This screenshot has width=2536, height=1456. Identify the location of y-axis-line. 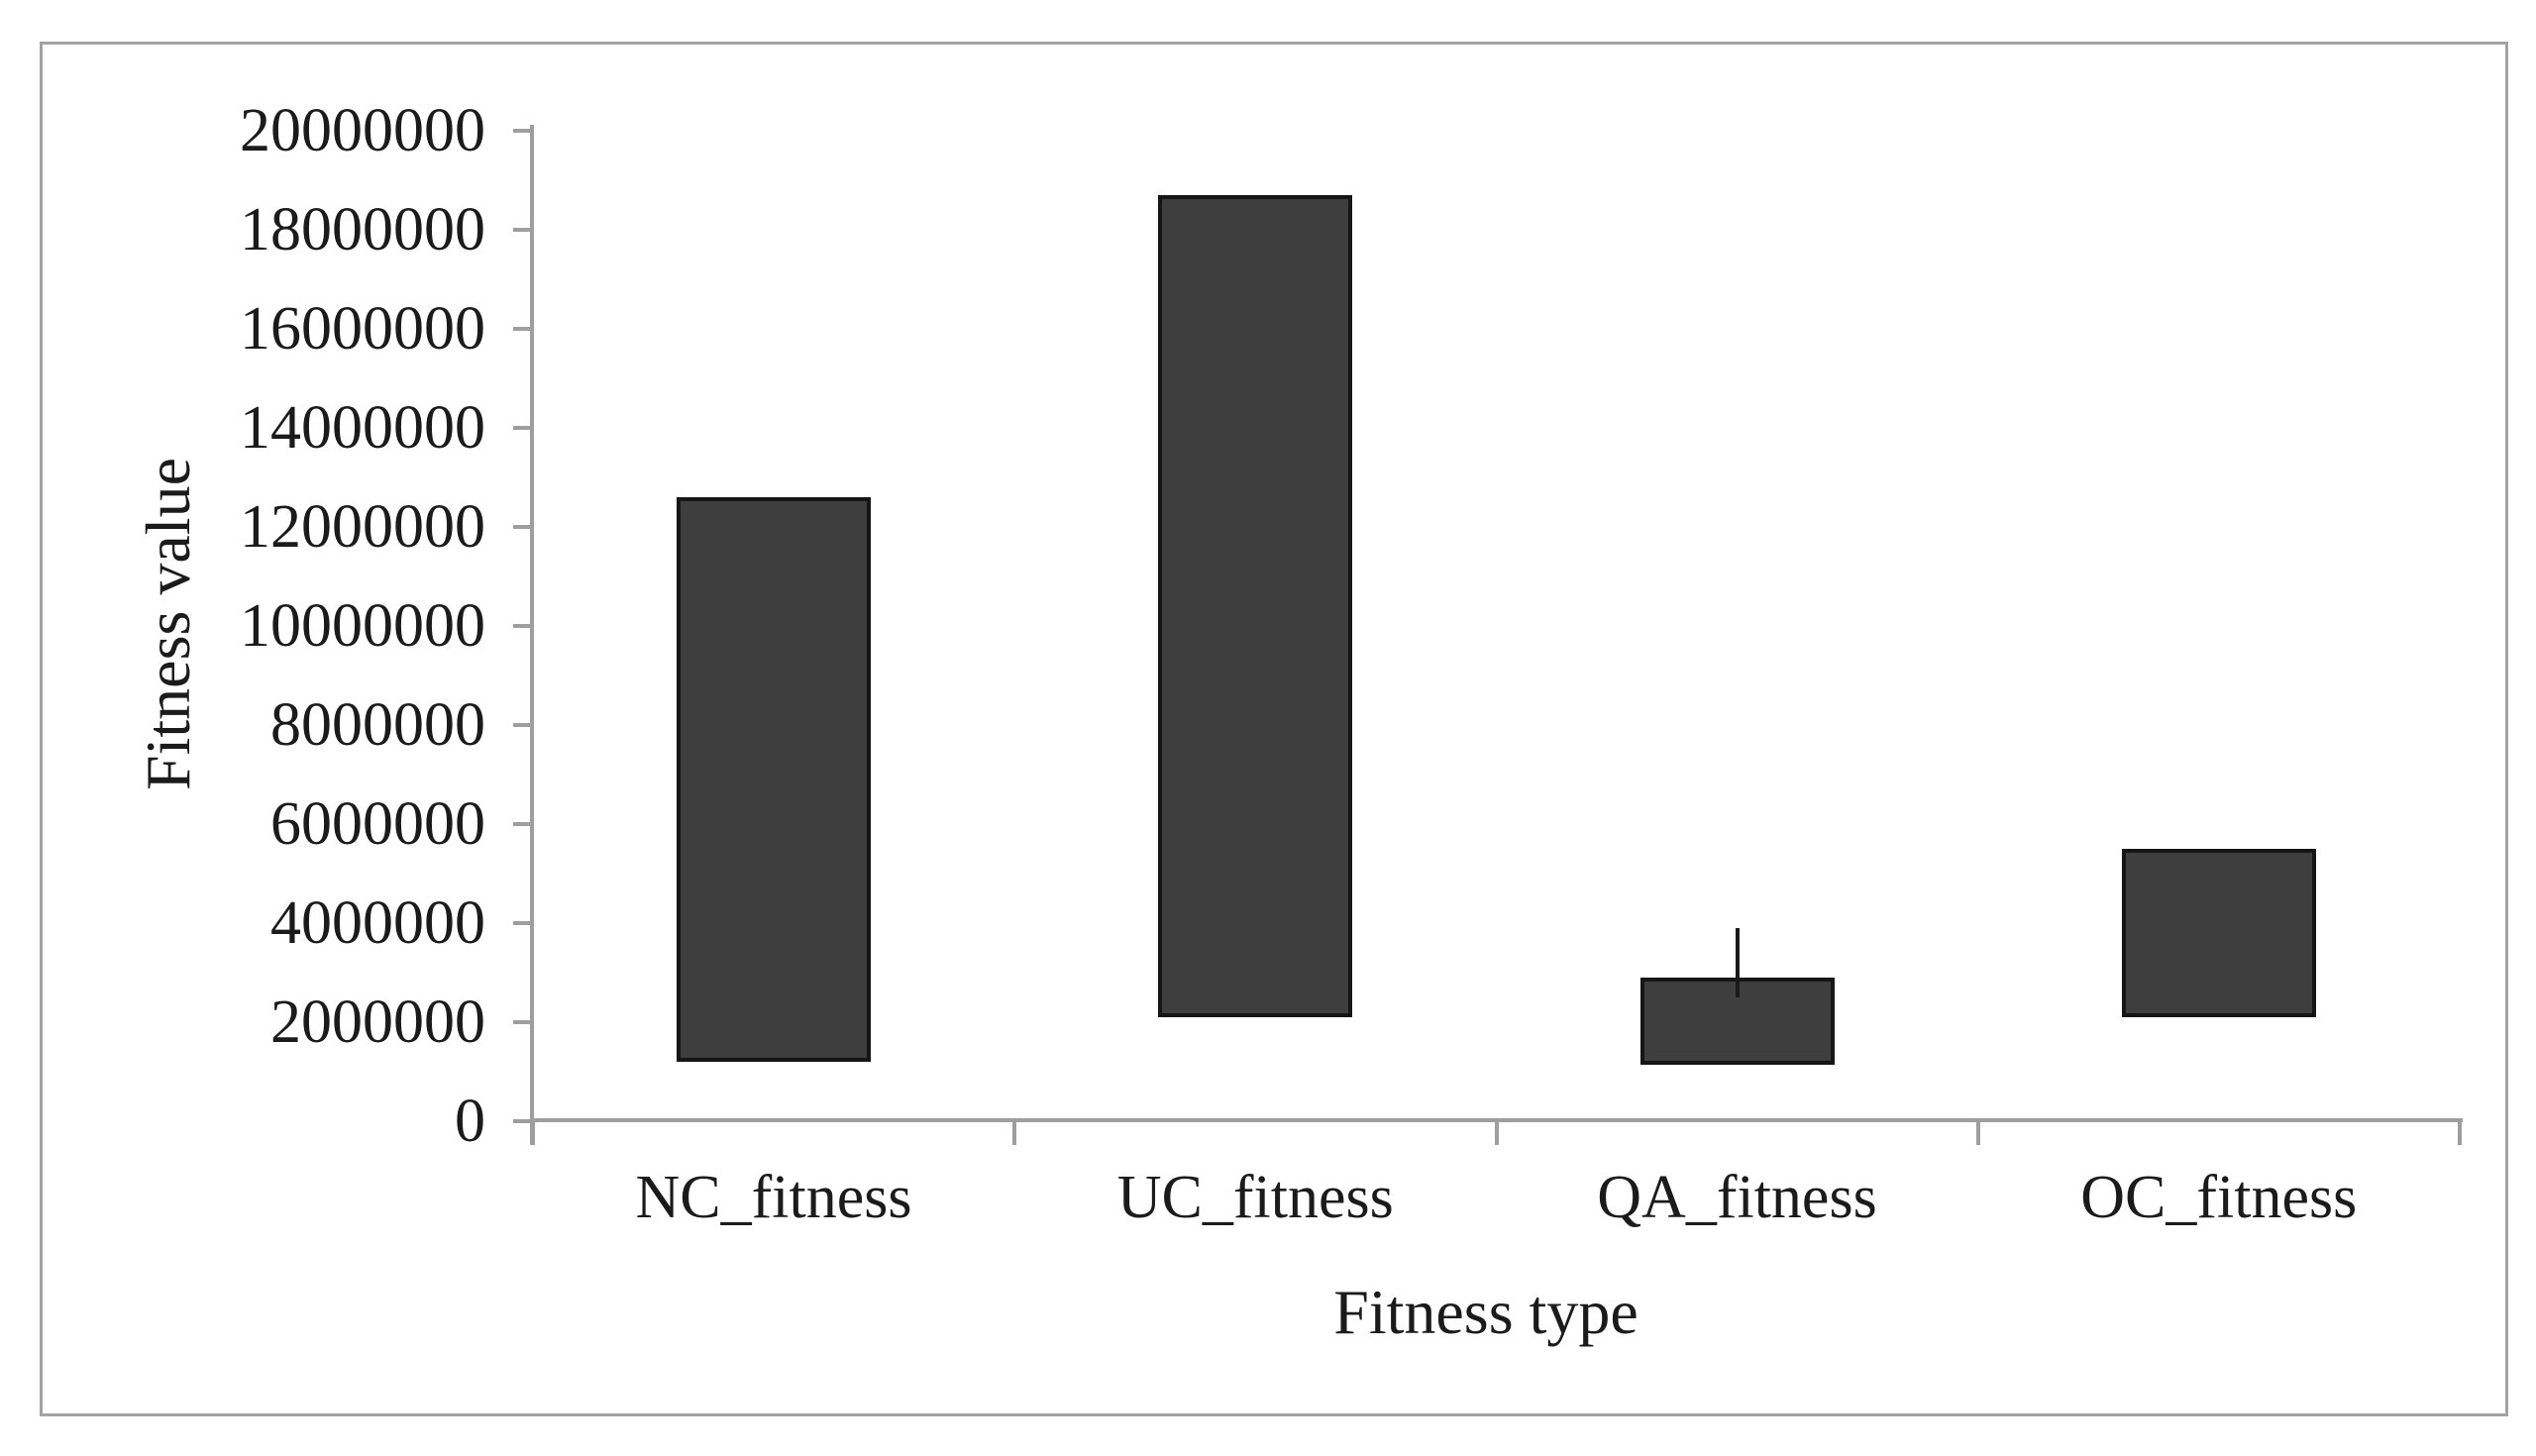
(532, 635).